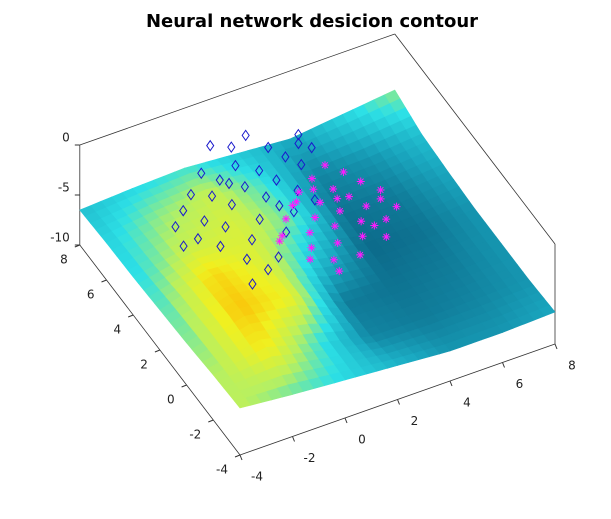 The image size is (611, 519). I want to click on y-tick-label: 6, so click(91, 295).